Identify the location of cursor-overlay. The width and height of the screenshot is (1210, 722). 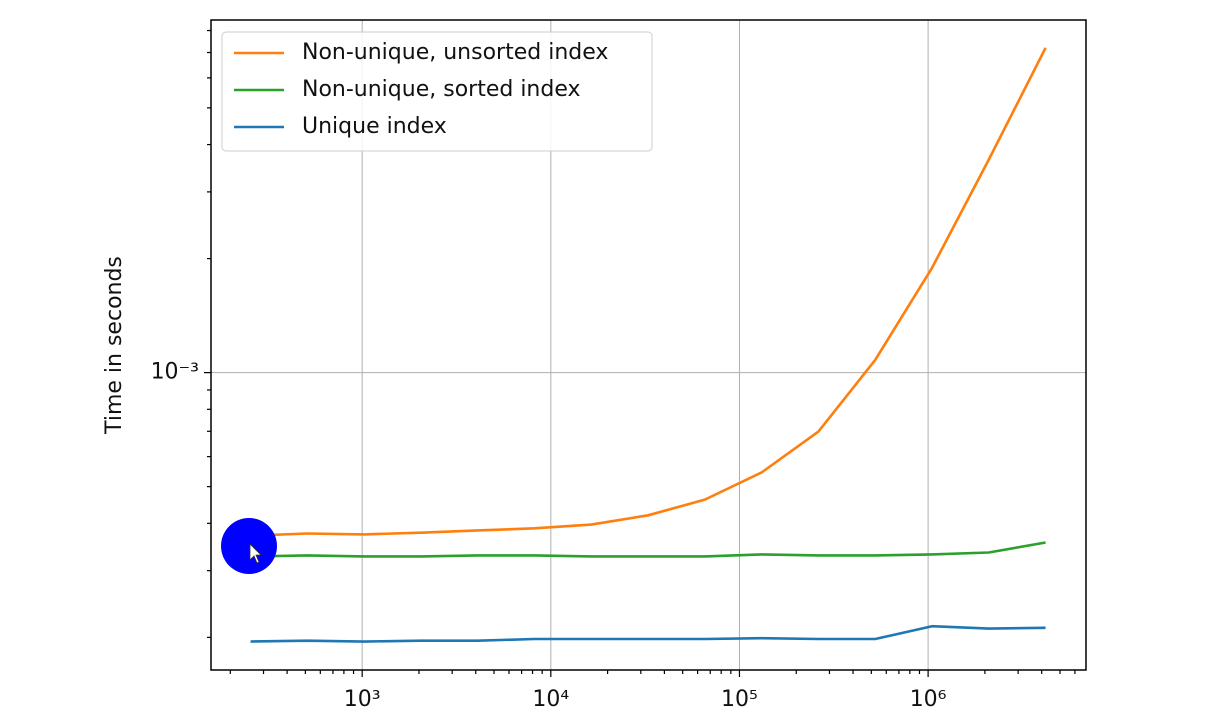
(249, 546).